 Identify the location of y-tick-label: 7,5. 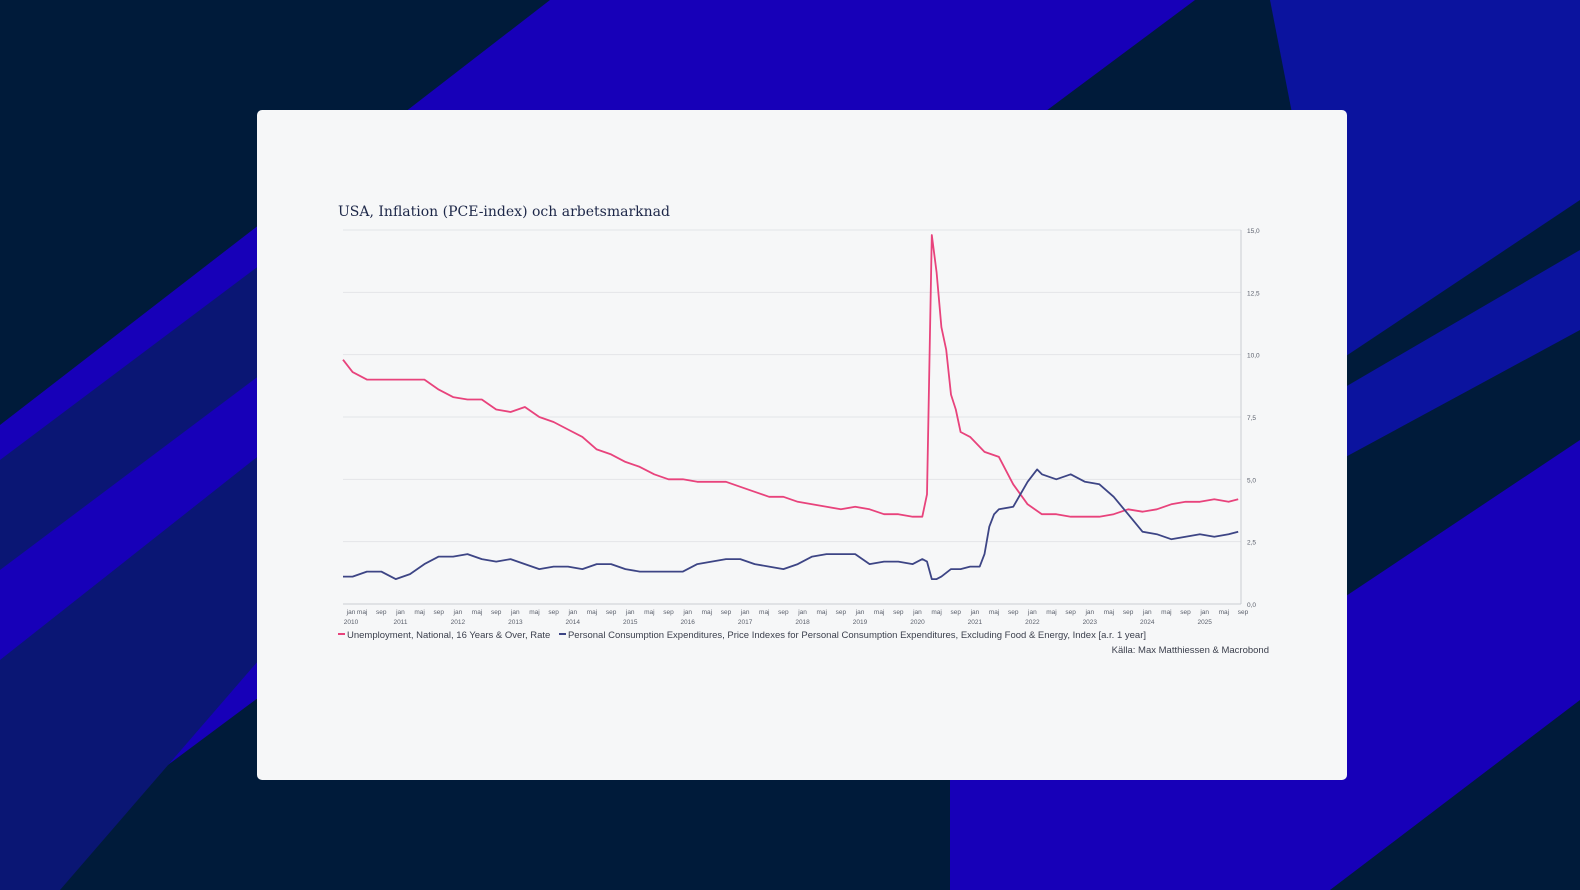
(1251, 418).